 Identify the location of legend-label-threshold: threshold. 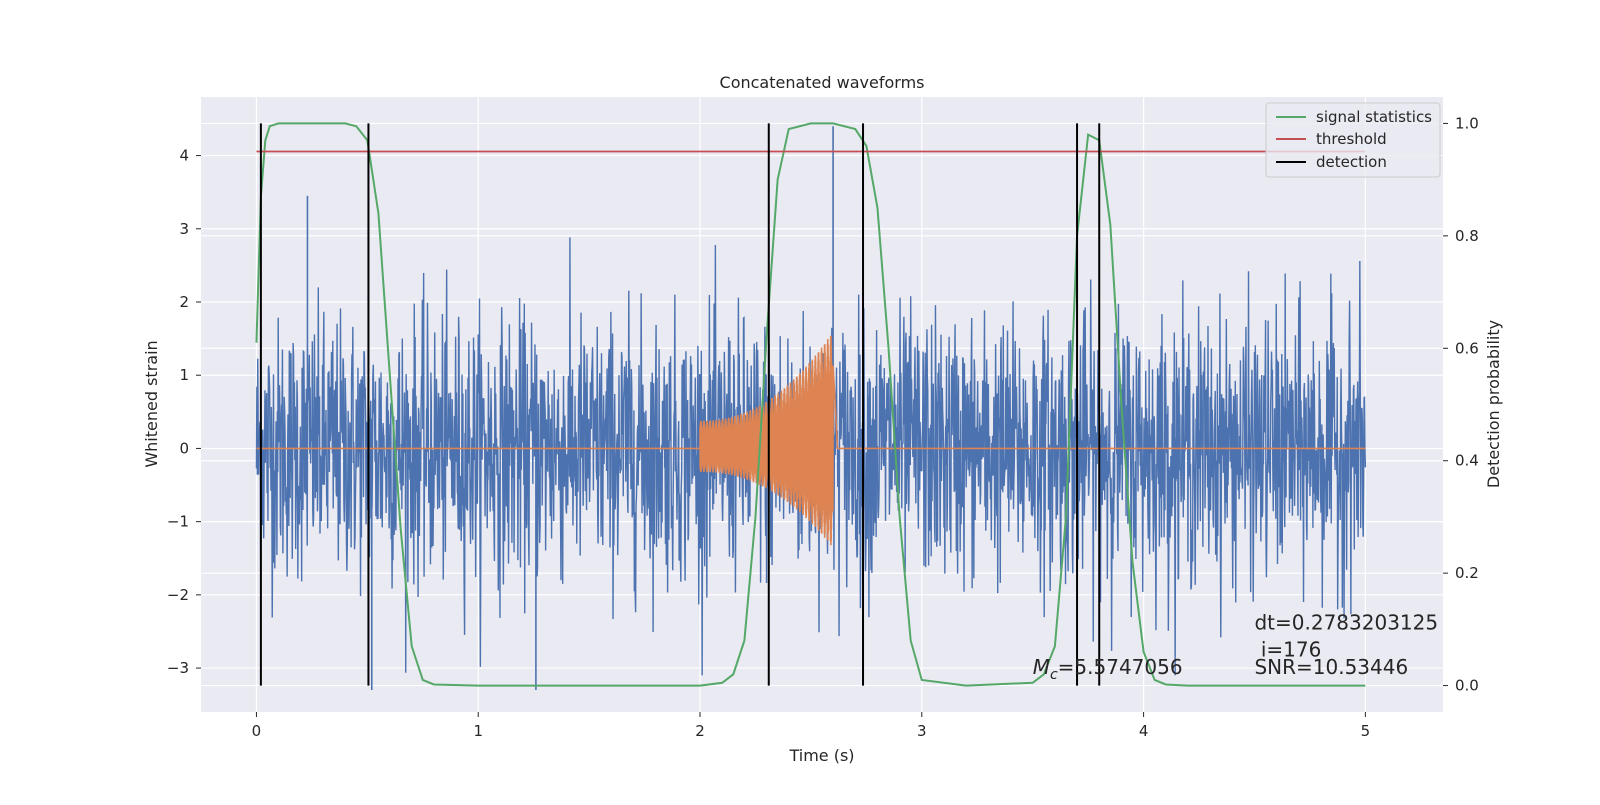
(1351, 139).